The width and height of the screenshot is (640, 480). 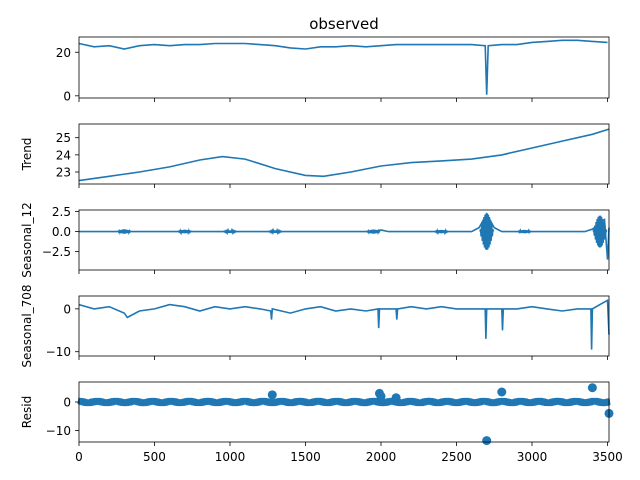 I want to click on xtick-label: 1000, so click(x=230, y=457).